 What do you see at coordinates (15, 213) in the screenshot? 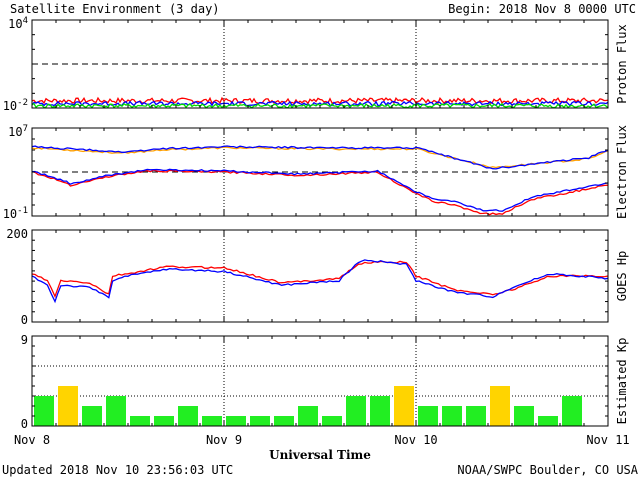
I see `electron-y-tick-label: 10-1` at bounding box center [15, 213].